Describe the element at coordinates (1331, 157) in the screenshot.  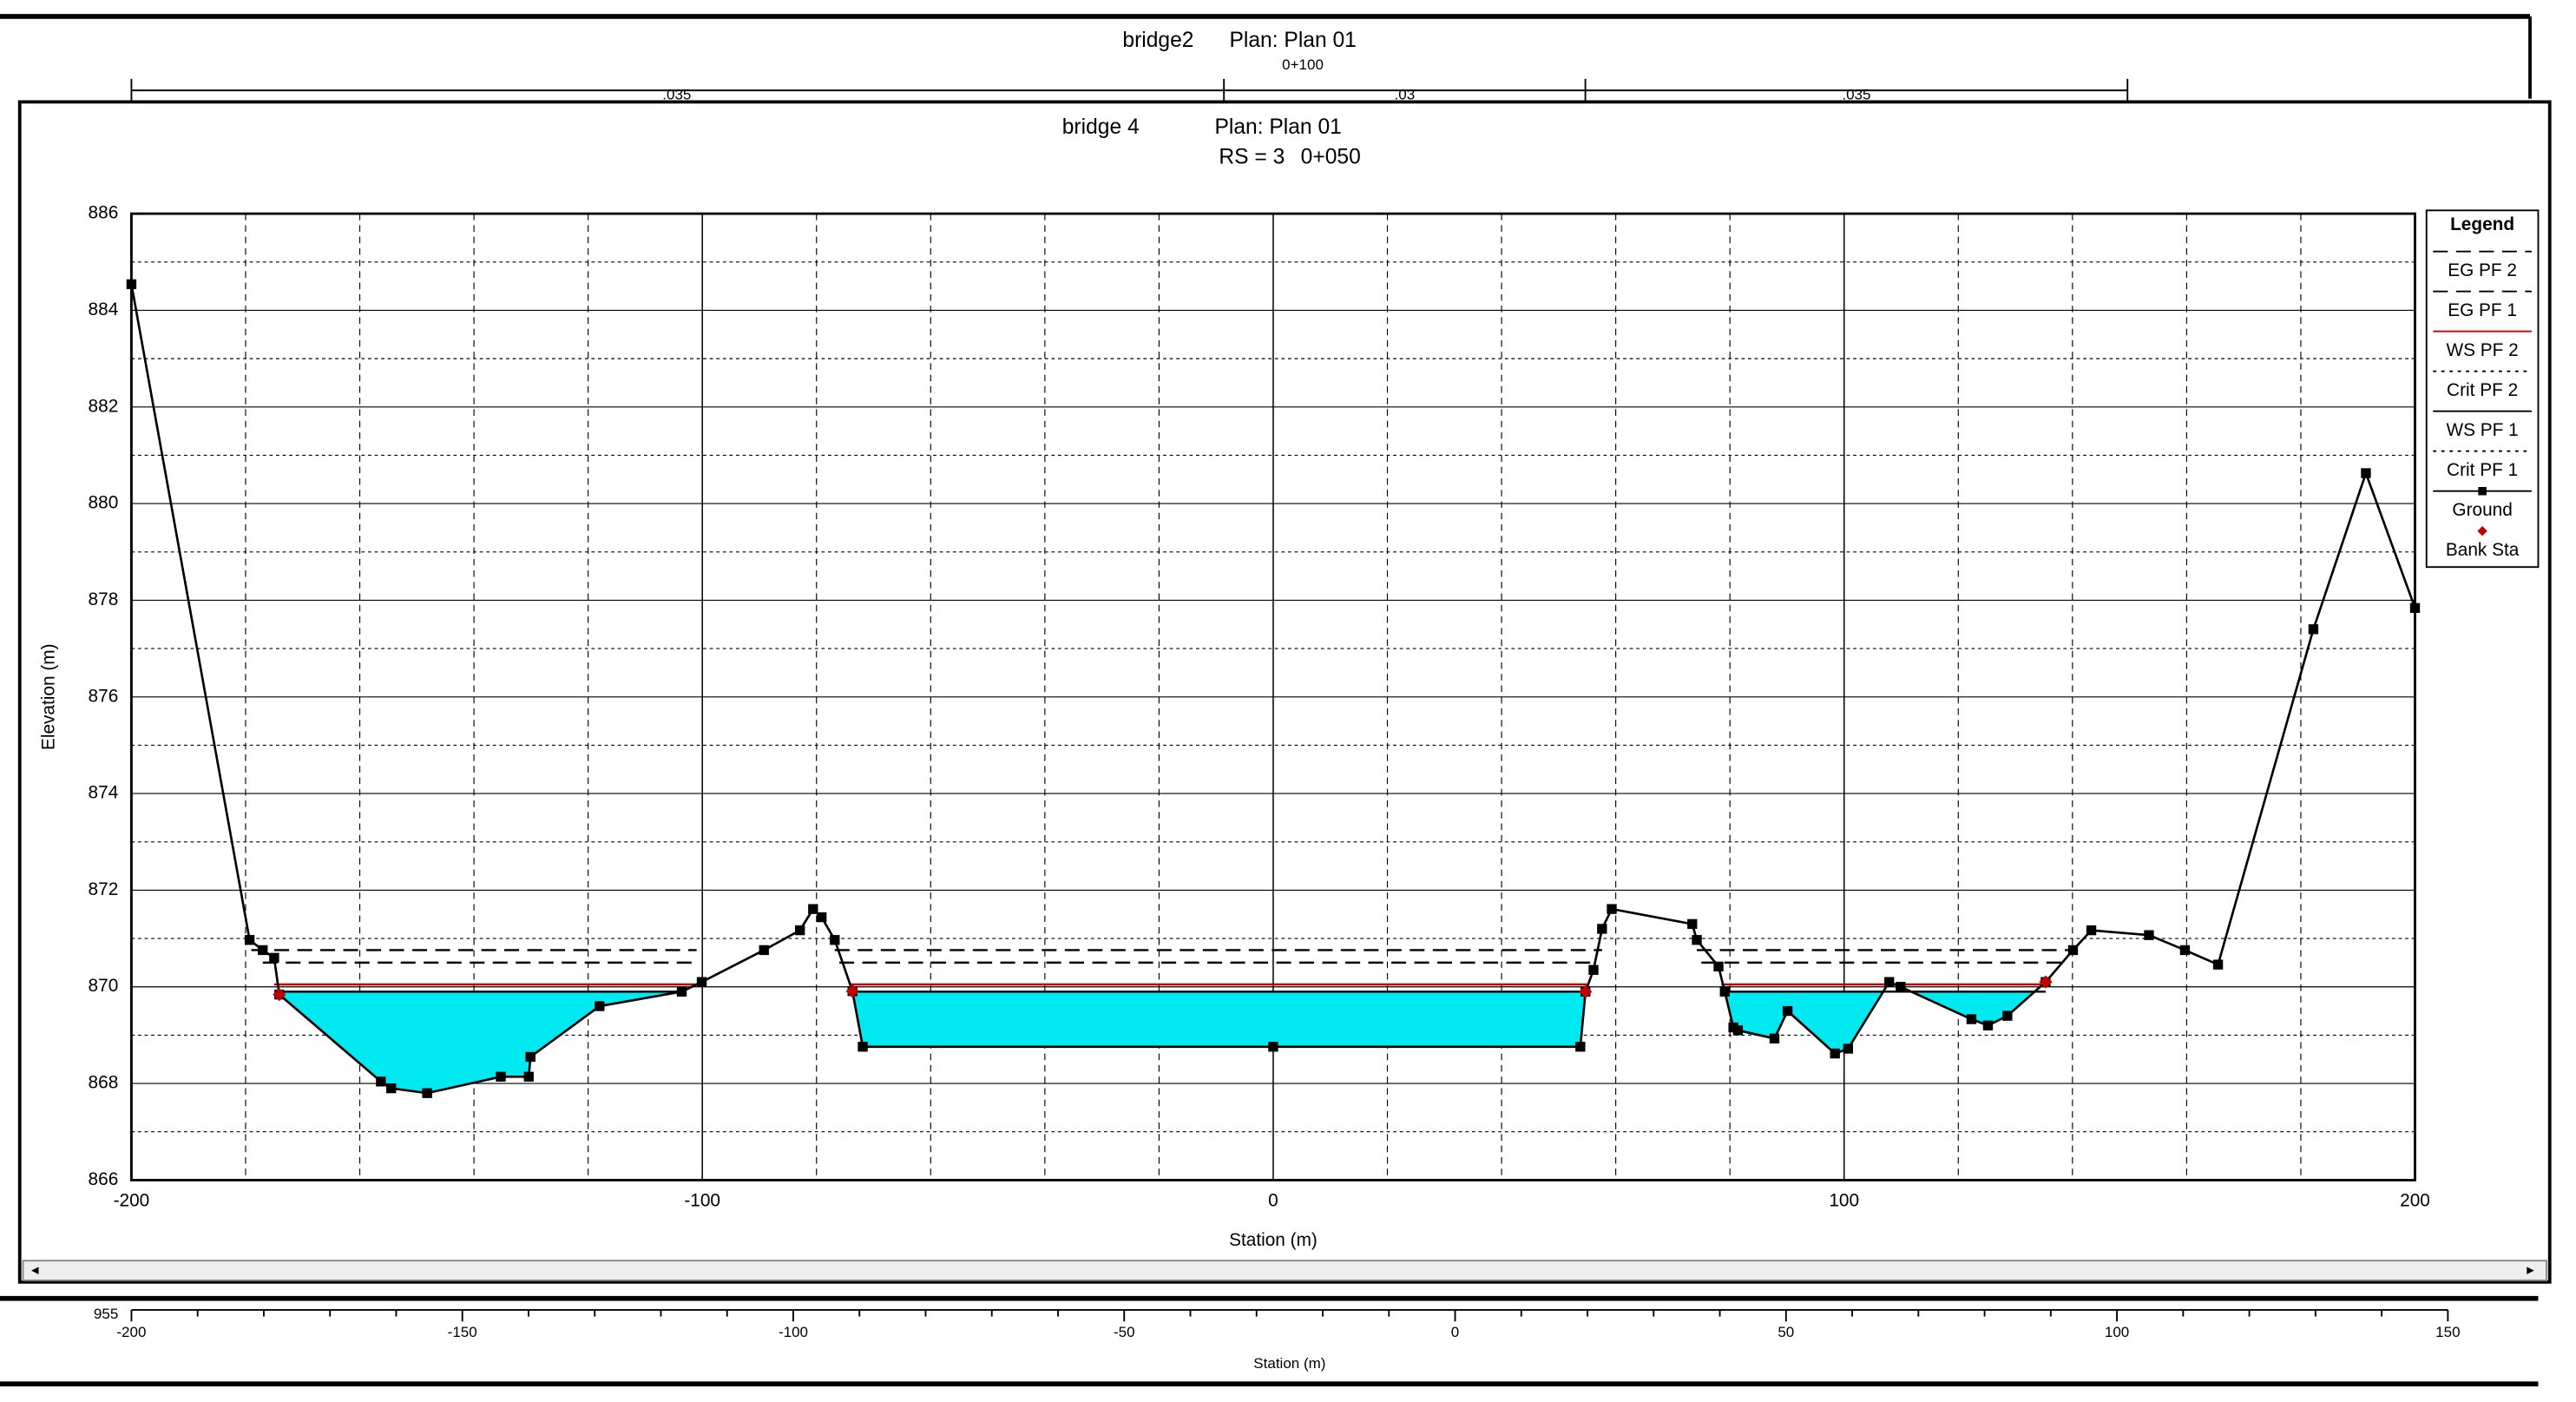
I see `chart-station: 0+050` at that location.